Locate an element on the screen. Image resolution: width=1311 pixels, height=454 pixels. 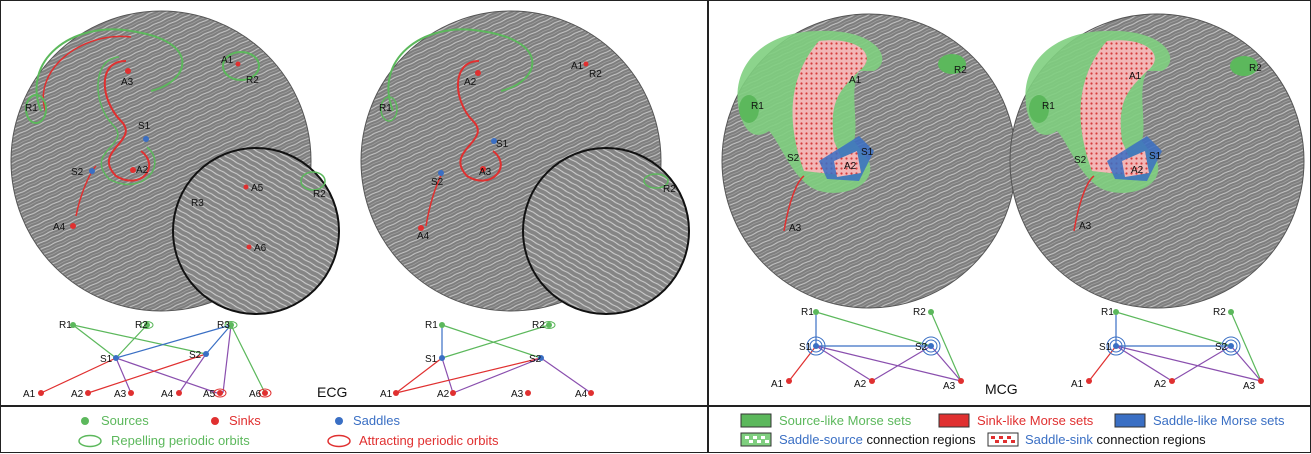
graph-label-S2: S2 is located at coordinates (195, 355).